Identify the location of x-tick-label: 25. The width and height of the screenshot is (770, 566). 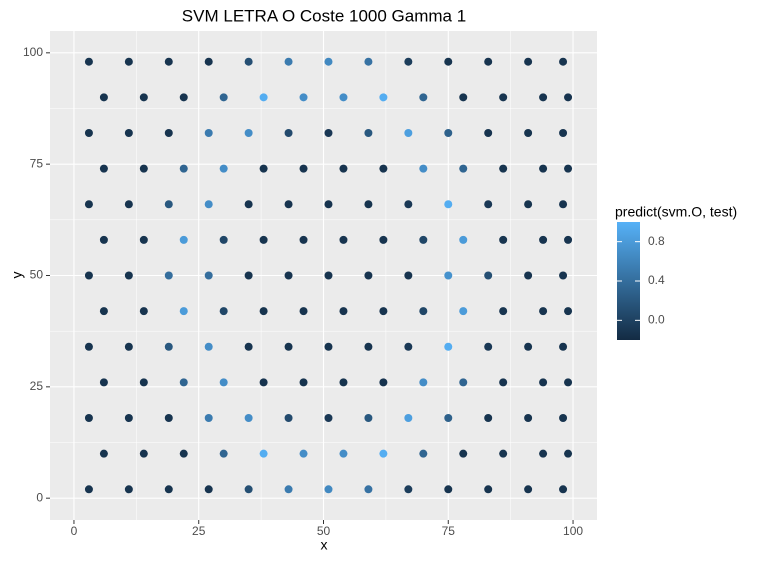
(199, 531).